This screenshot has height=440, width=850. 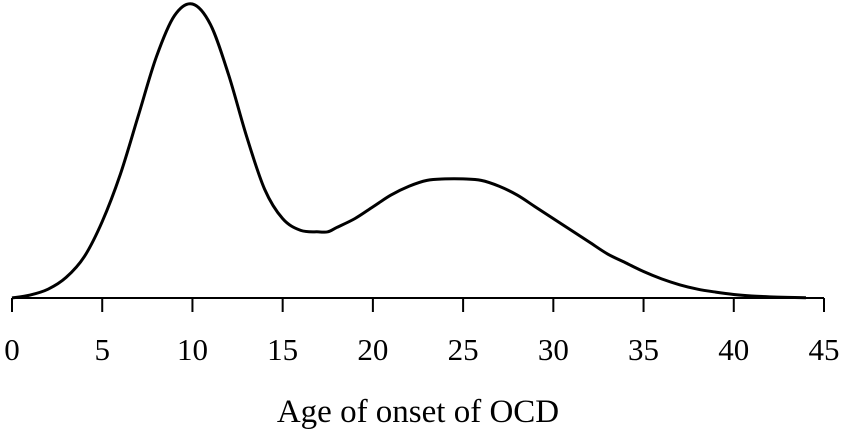 What do you see at coordinates (372, 349) in the screenshot?
I see `x-tick-label-20: 20` at bounding box center [372, 349].